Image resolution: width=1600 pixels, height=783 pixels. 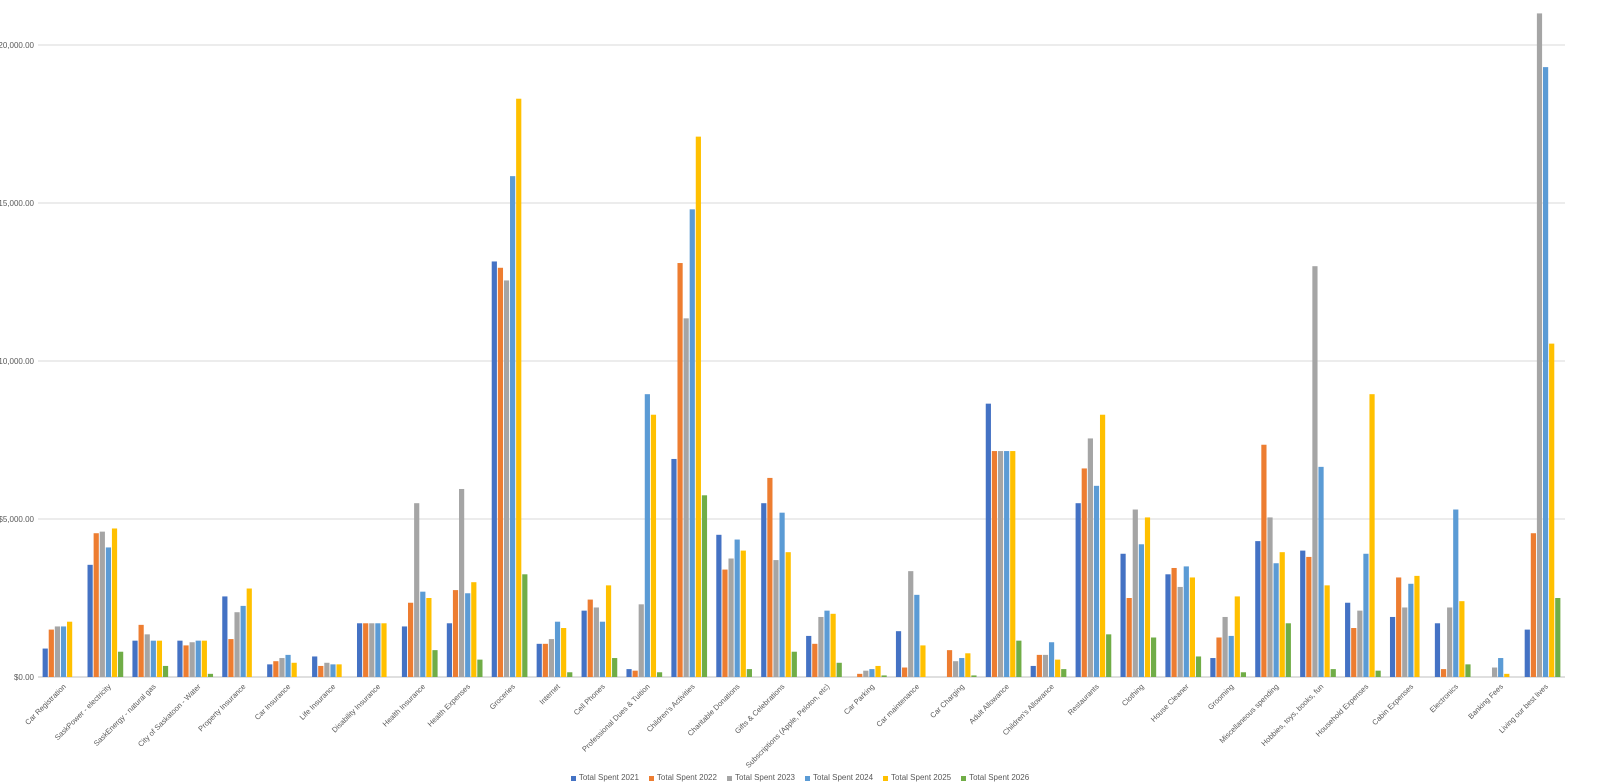 I want to click on legend-item: Total Spent 2022, so click(x=682, y=778).